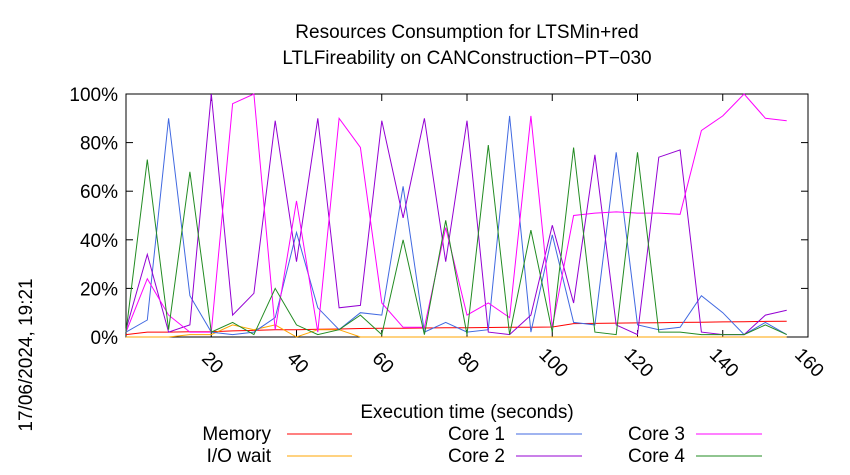 The height and width of the screenshot is (475, 850). What do you see at coordinates (99, 289) in the screenshot?
I see `y-tick-label: 20%` at bounding box center [99, 289].